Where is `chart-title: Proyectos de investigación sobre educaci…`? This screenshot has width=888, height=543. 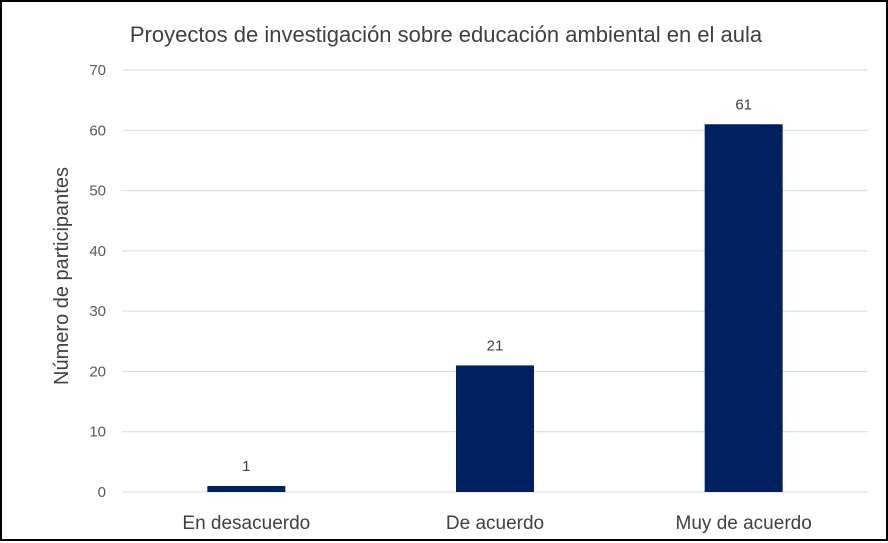
chart-title: Proyectos de investigación sobre educaci… is located at coordinates (446, 34).